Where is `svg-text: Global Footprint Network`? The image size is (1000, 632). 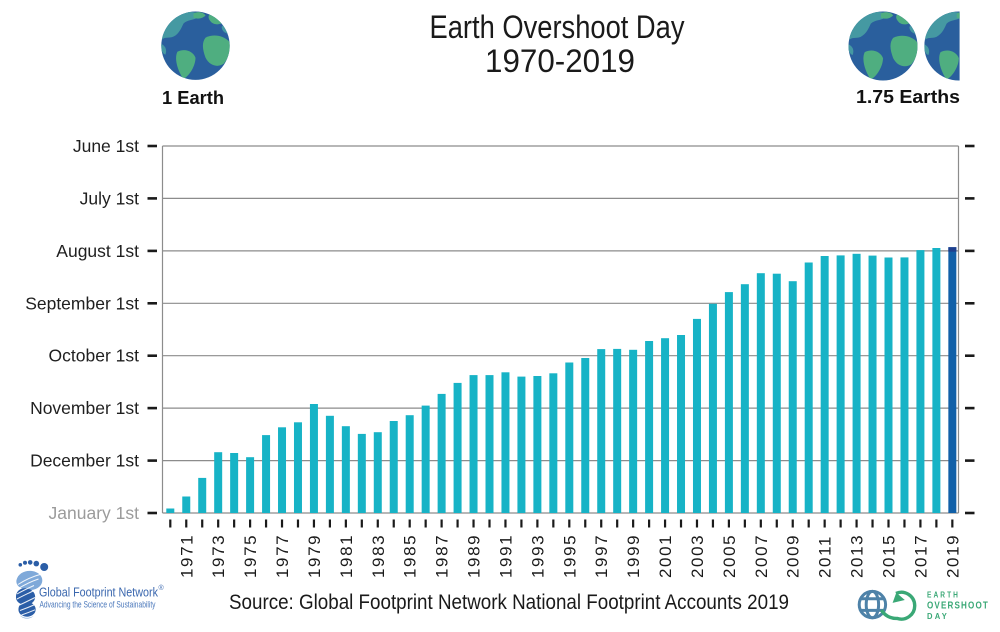 svg-text: Global Footprint Network is located at coordinates (98, 592).